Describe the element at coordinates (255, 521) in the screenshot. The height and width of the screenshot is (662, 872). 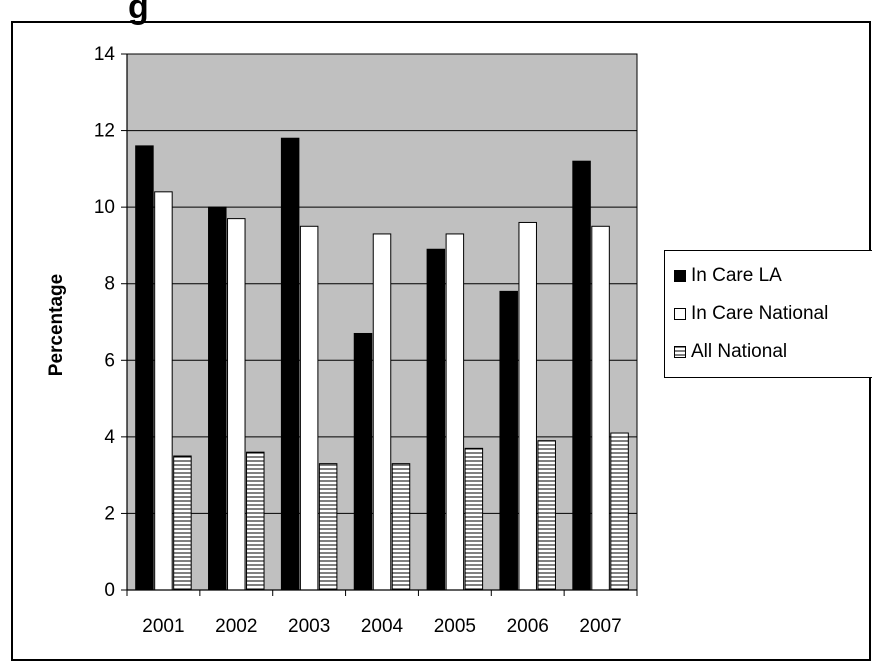
I see `bar-all-national-2002` at that location.